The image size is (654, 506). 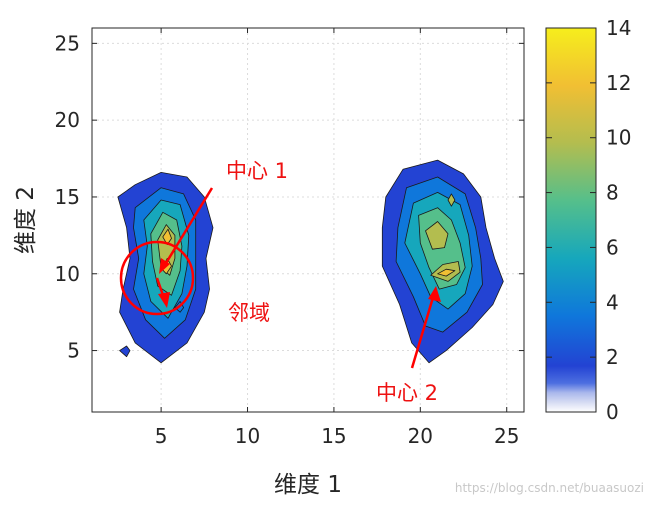 I want to click on center1-label: 中心 1, so click(x=257, y=171).